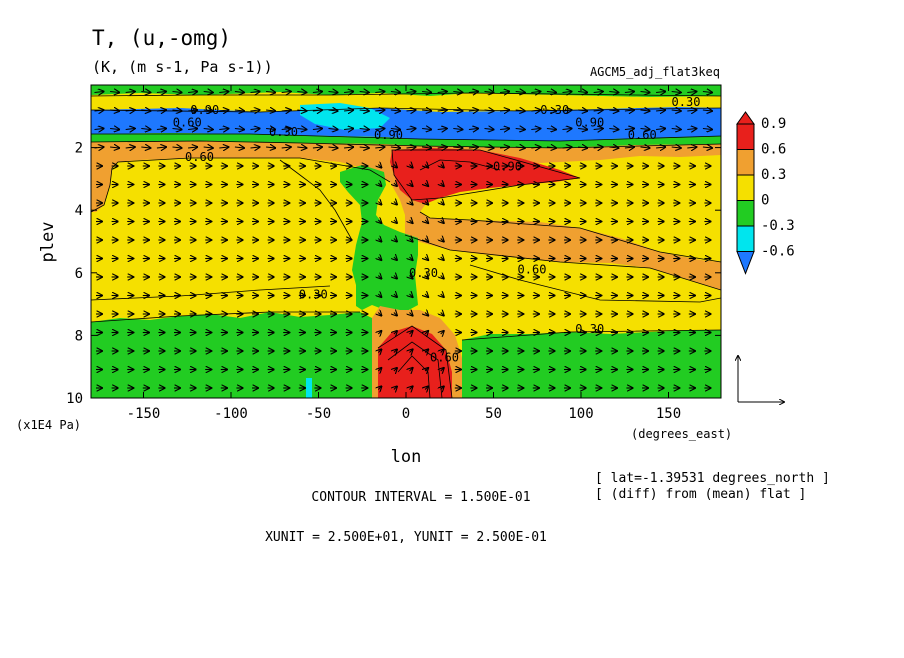 This screenshot has height=658, width=904. What do you see at coordinates (406, 537) in the screenshot?
I see `units-line: XUNIT = 2.500E+01, YUNIT = 2.500E-01` at bounding box center [406, 537].